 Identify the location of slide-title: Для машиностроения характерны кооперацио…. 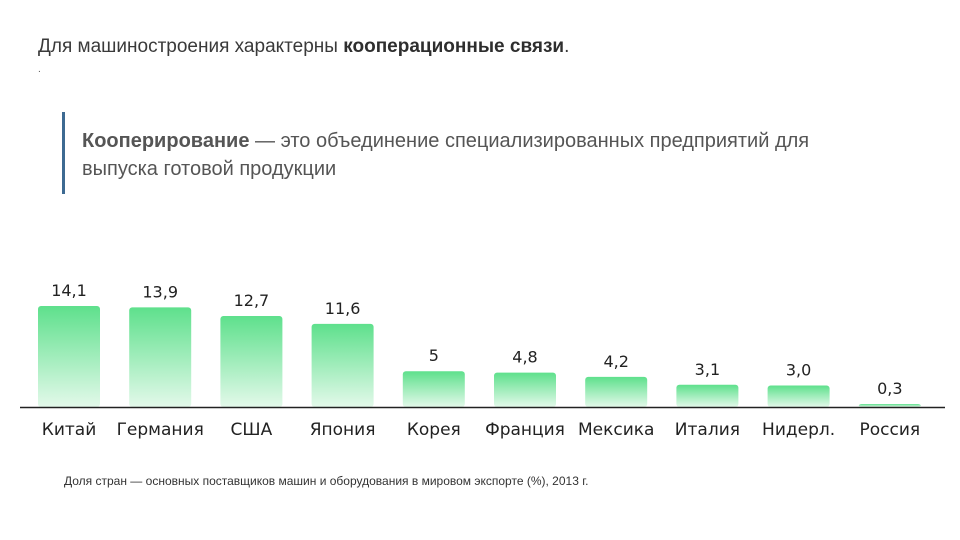
(303, 47).